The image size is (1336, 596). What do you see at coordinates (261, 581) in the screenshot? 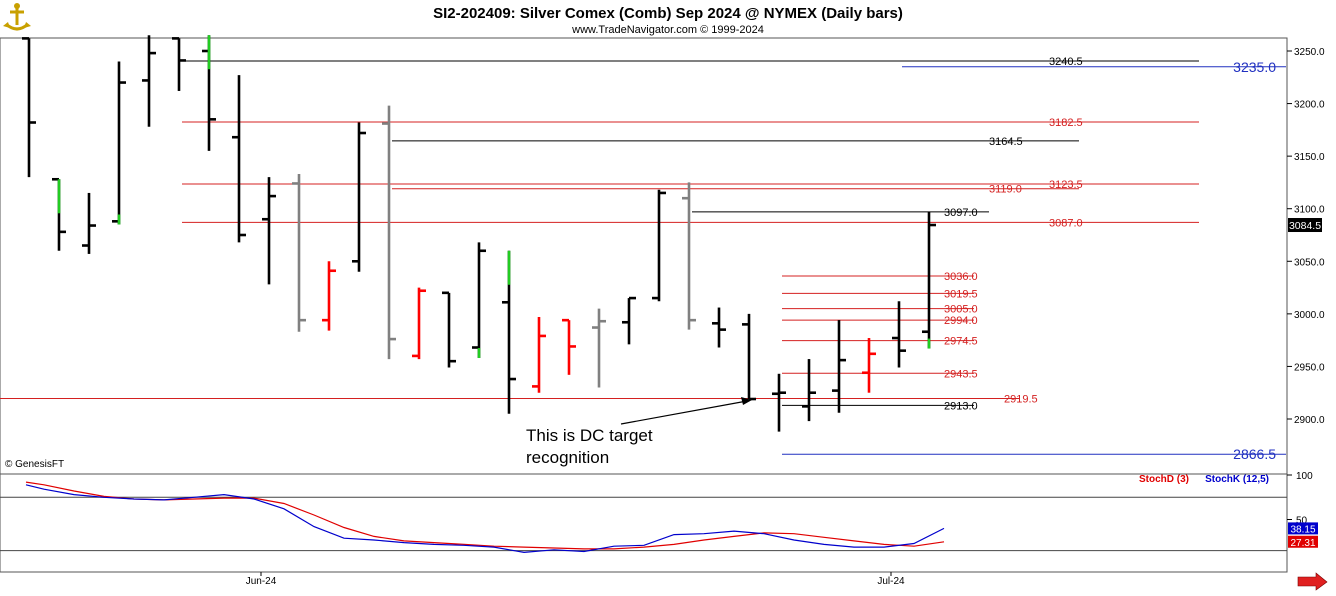
I see `date-tick-label: Jun-24` at bounding box center [261, 581].